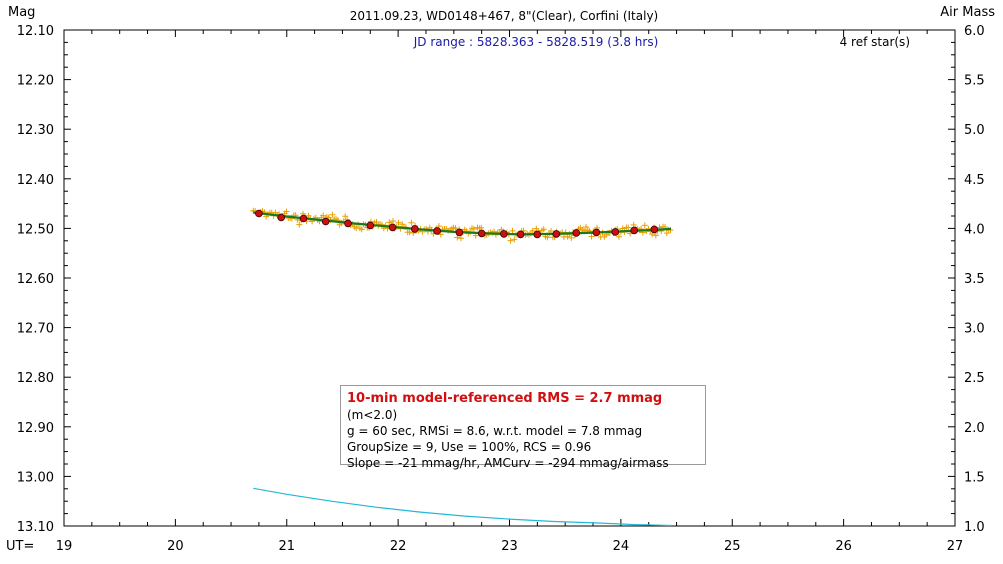 The width and height of the screenshot is (1003, 564). I want to click on rms-highlight: 10-min model-referenced RMS = 2.7 mmag, so click(505, 398).